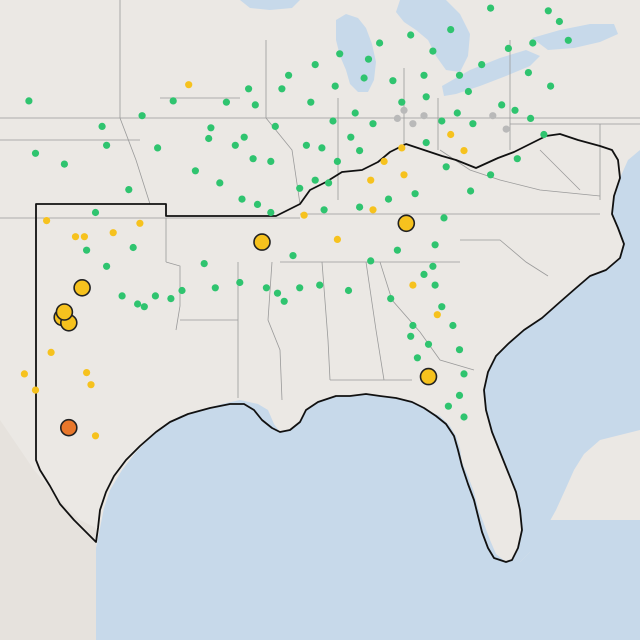 The image size is (640, 640). Describe the element at coordinates (69, 427) in the screenshot. I see `map-marker-orange` at that location.